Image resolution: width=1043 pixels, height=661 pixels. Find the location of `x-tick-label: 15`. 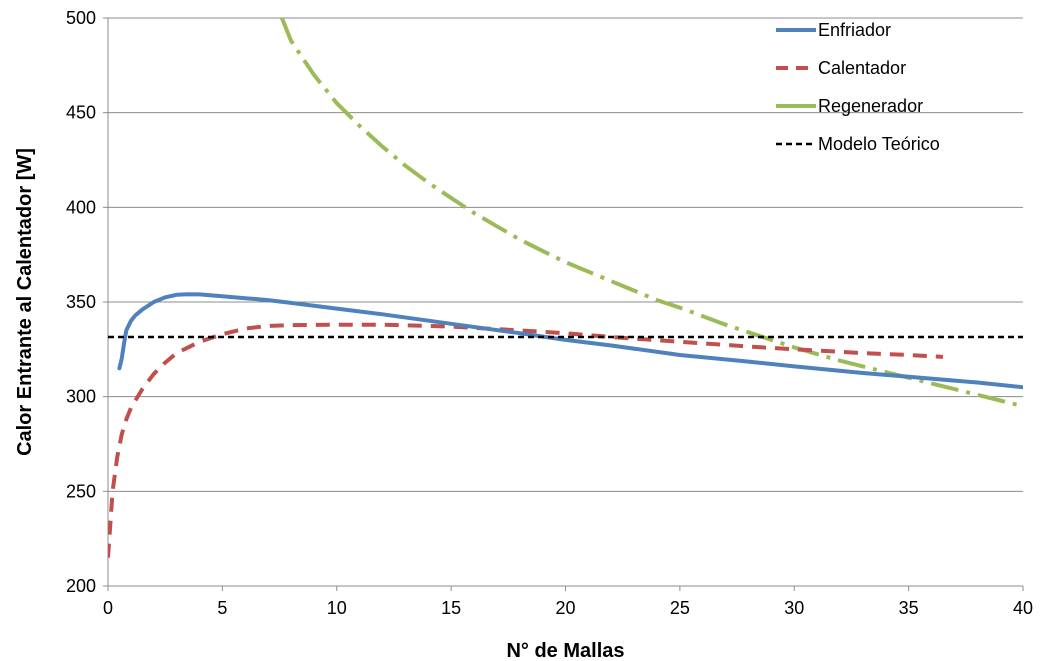

x-tick-label: 15 is located at coordinates (451, 608).